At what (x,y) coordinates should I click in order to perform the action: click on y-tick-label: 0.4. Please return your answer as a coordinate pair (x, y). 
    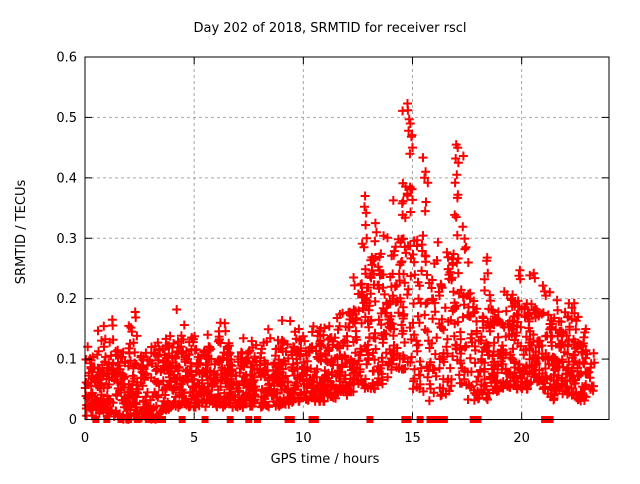
    Looking at the image, I should click on (66, 178).